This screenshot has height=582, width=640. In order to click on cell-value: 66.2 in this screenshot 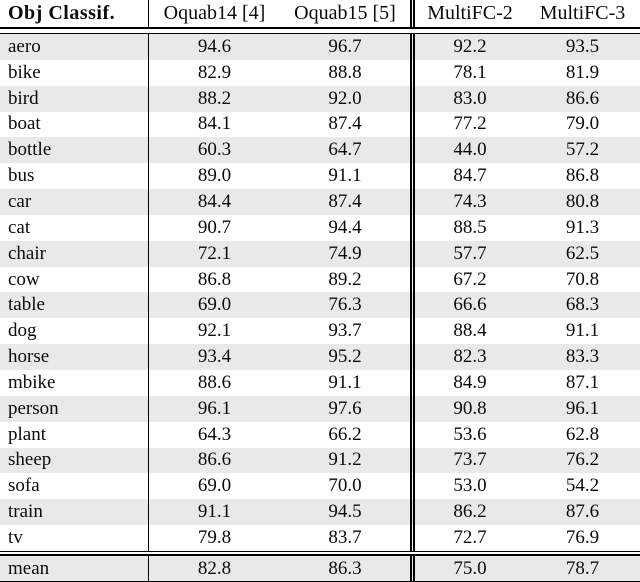, I will do `click(345, 434)`.